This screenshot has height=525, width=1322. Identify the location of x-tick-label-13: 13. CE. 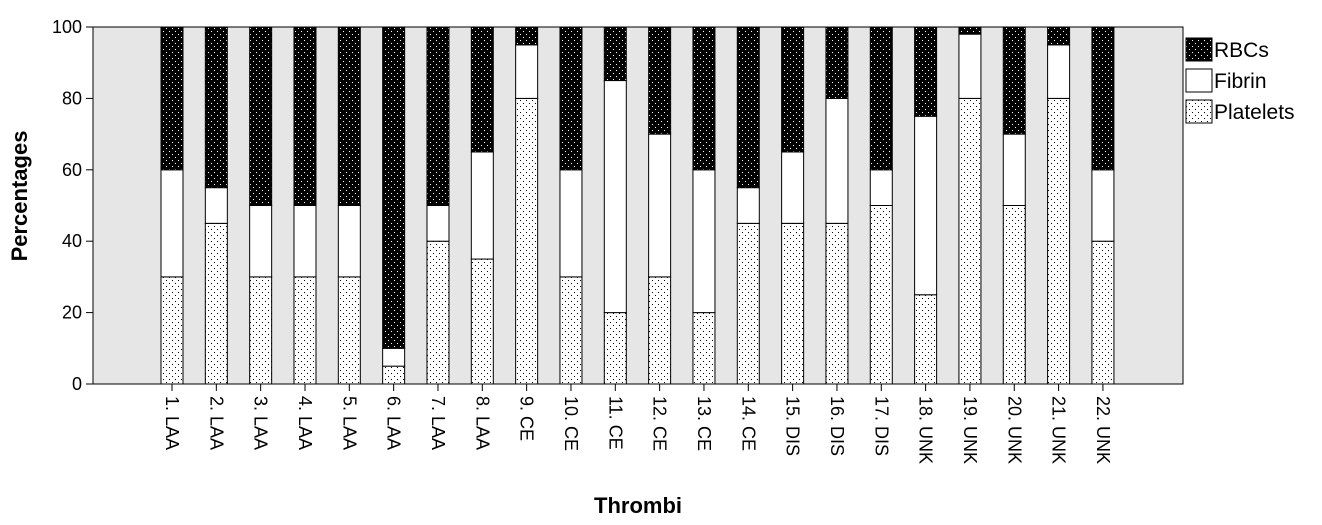
(704, 423).